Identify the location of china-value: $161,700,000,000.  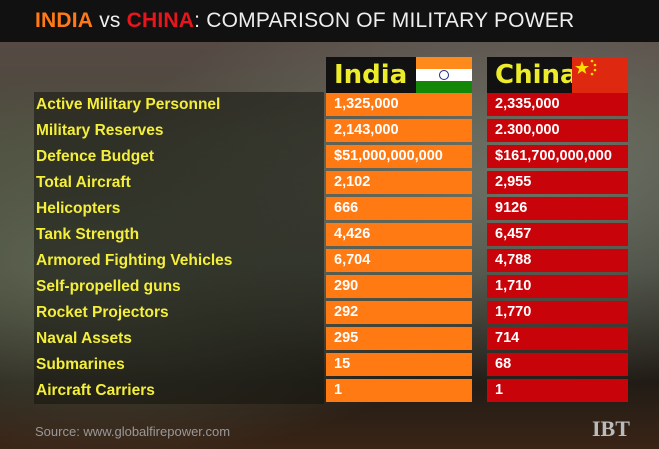
(557, 156).